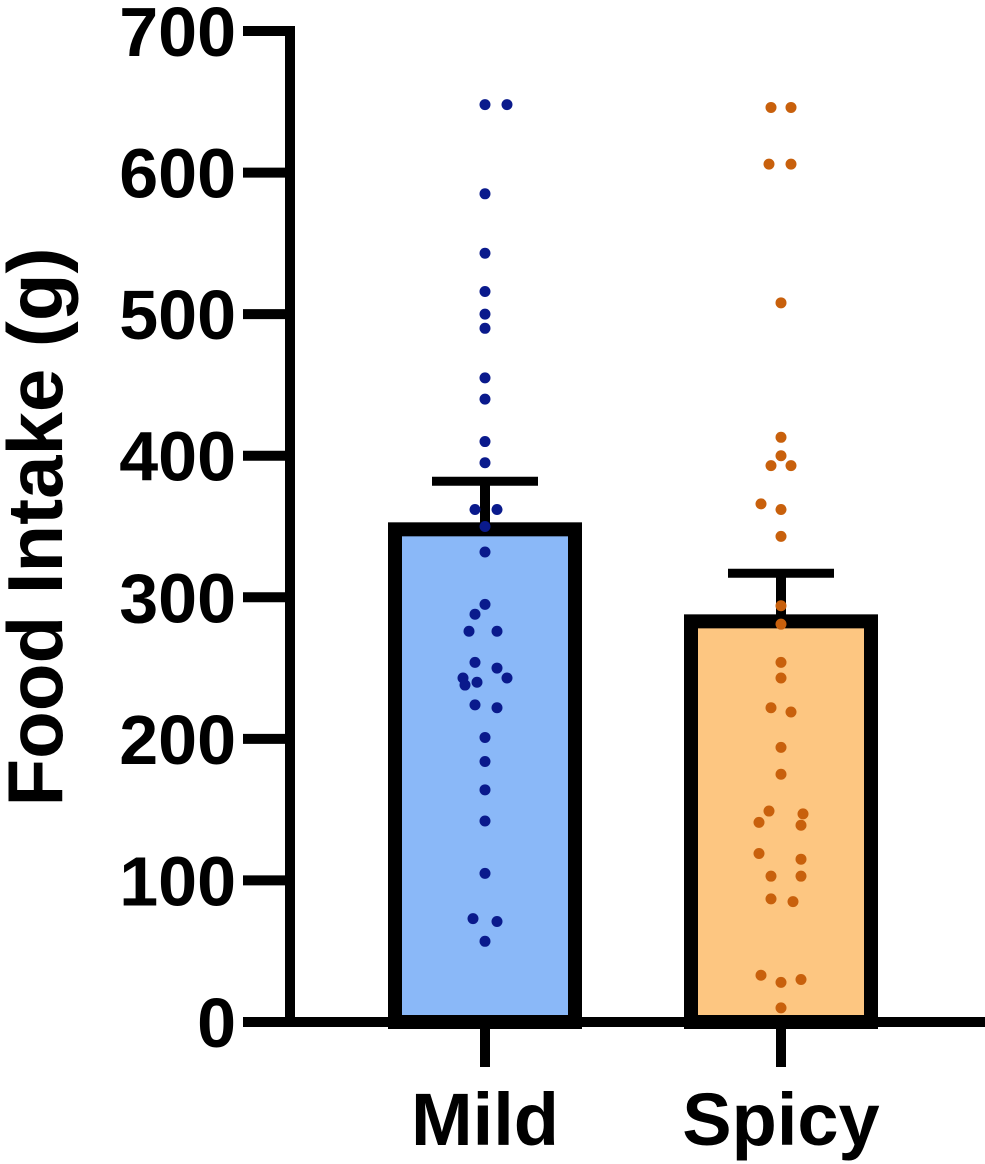 This screenshot has height=1164, width=985. What do you see at coordinates (177, 740) in the screenshot?
I see `y-tick-label: 200` at bounding box center [177, 740].